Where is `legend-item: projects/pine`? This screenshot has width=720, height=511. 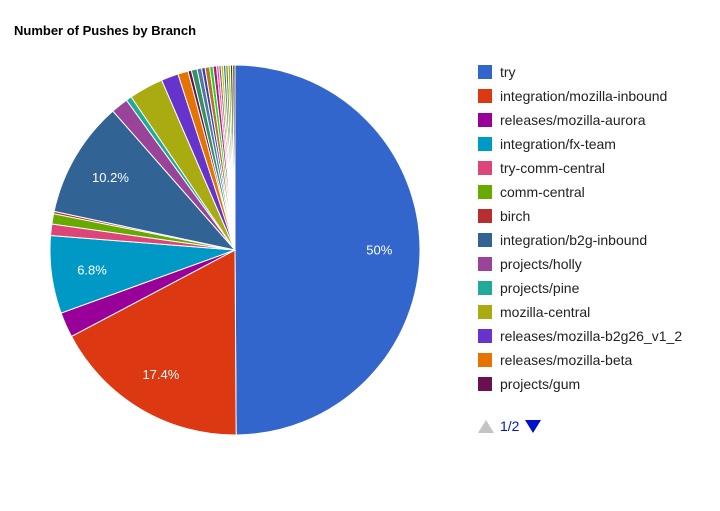 legend-item: projects/pine is located at coordinates (580, 288).